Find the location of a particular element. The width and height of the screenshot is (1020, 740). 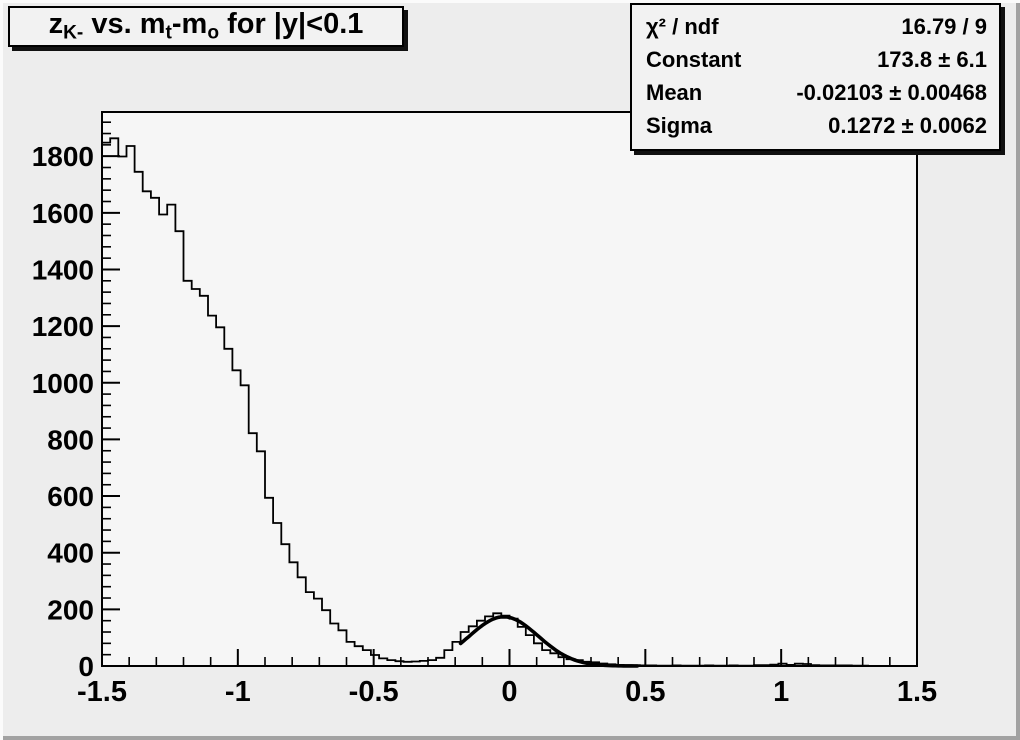

stat-row-sigma: Sigma 0.1272 ± 0.0062 is located at coordinates (816, 126).